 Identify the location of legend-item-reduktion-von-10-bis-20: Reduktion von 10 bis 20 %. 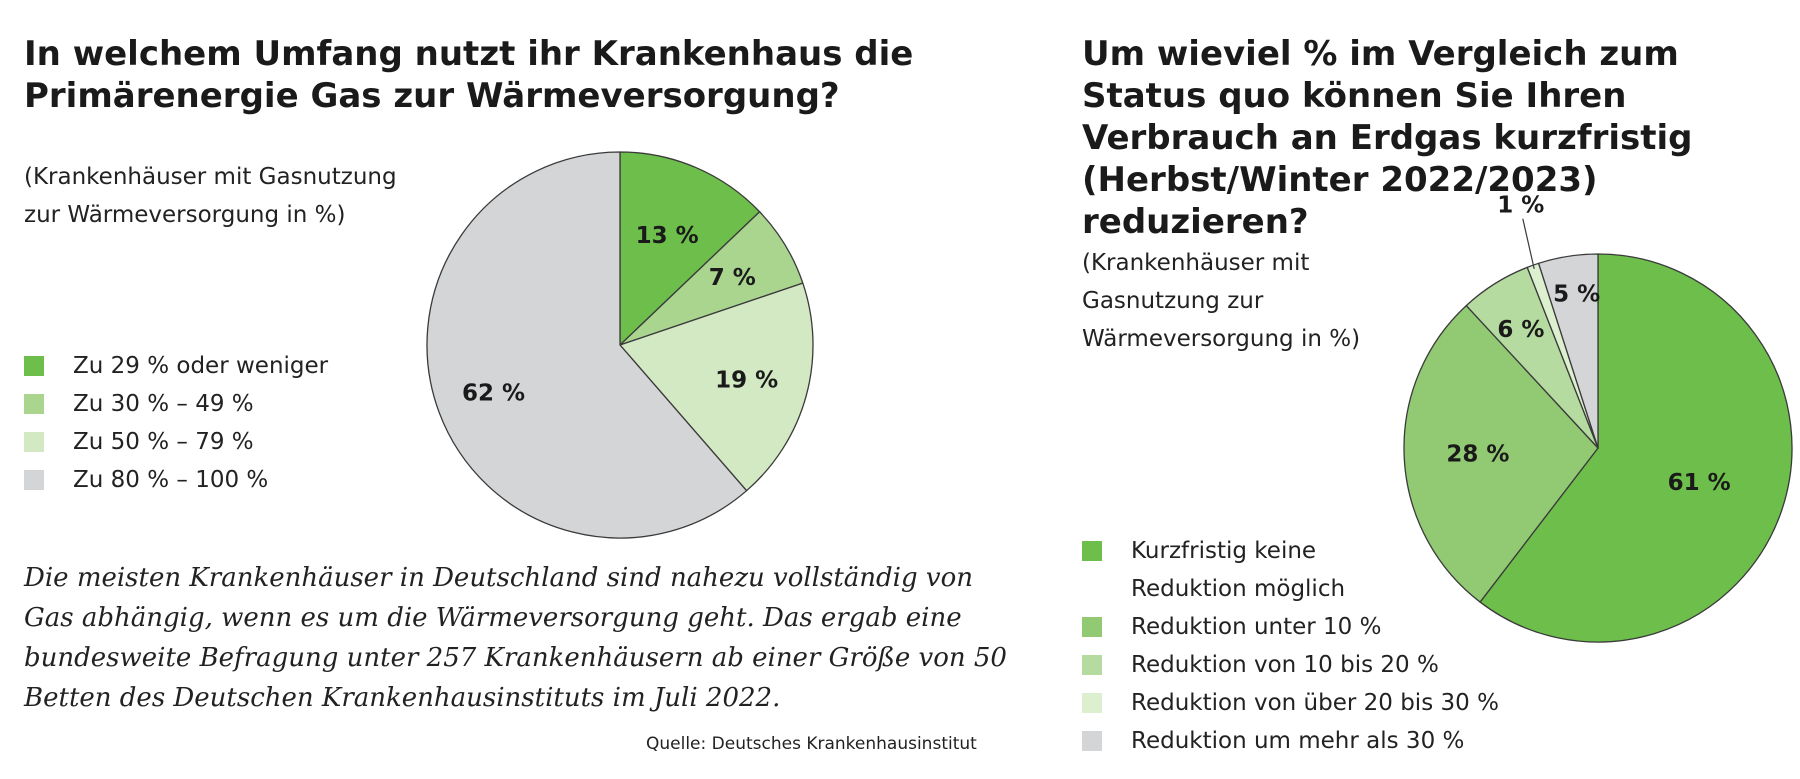
(1342, 665).